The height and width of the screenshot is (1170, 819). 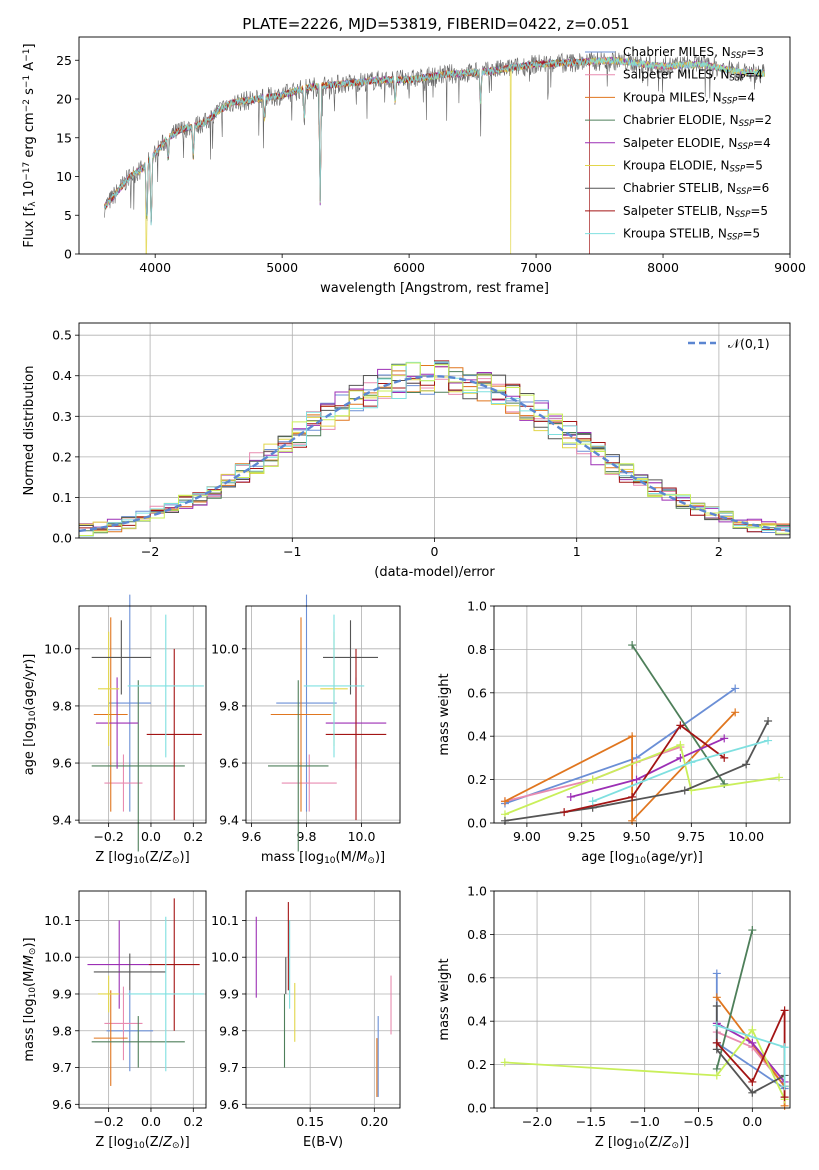 I want to click on y-tick-label: 0, so click(x=68, y=254).